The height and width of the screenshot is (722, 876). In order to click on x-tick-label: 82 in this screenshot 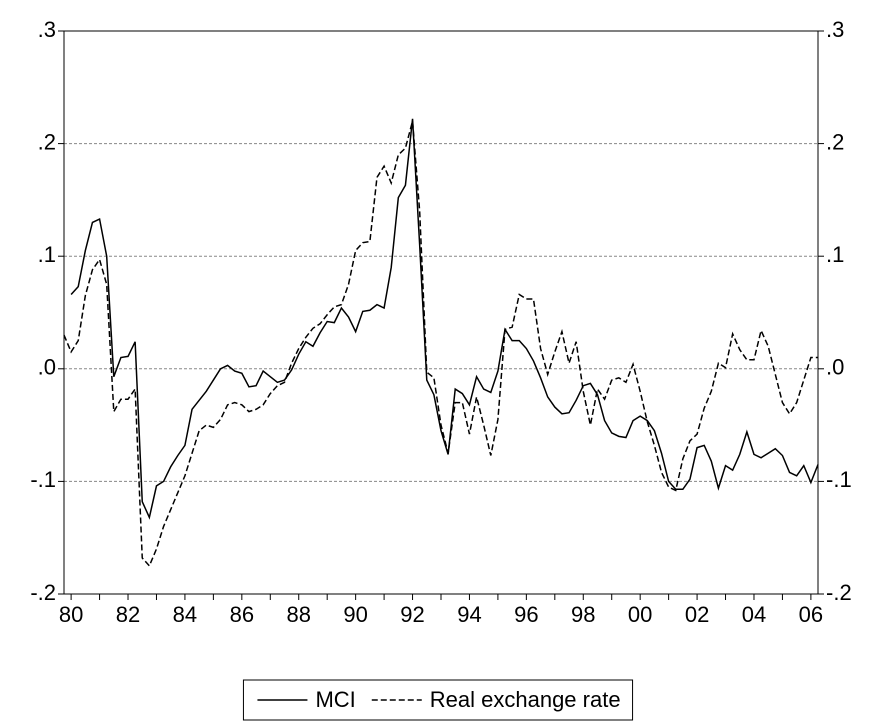, I will do `click(128, 614)`.